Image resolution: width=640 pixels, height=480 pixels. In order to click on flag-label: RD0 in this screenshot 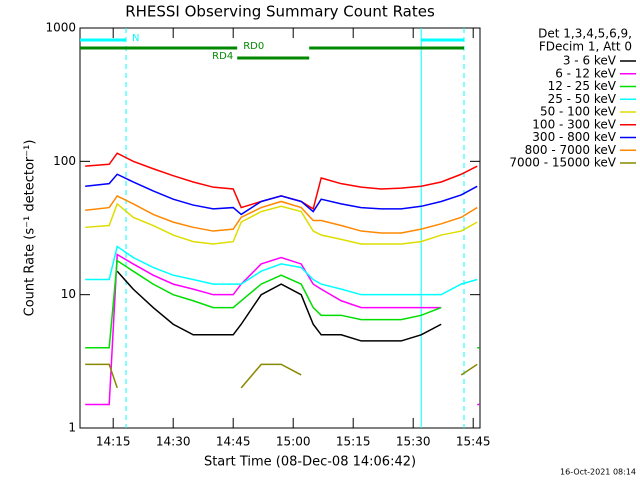, I will do `click(253, 46)`.